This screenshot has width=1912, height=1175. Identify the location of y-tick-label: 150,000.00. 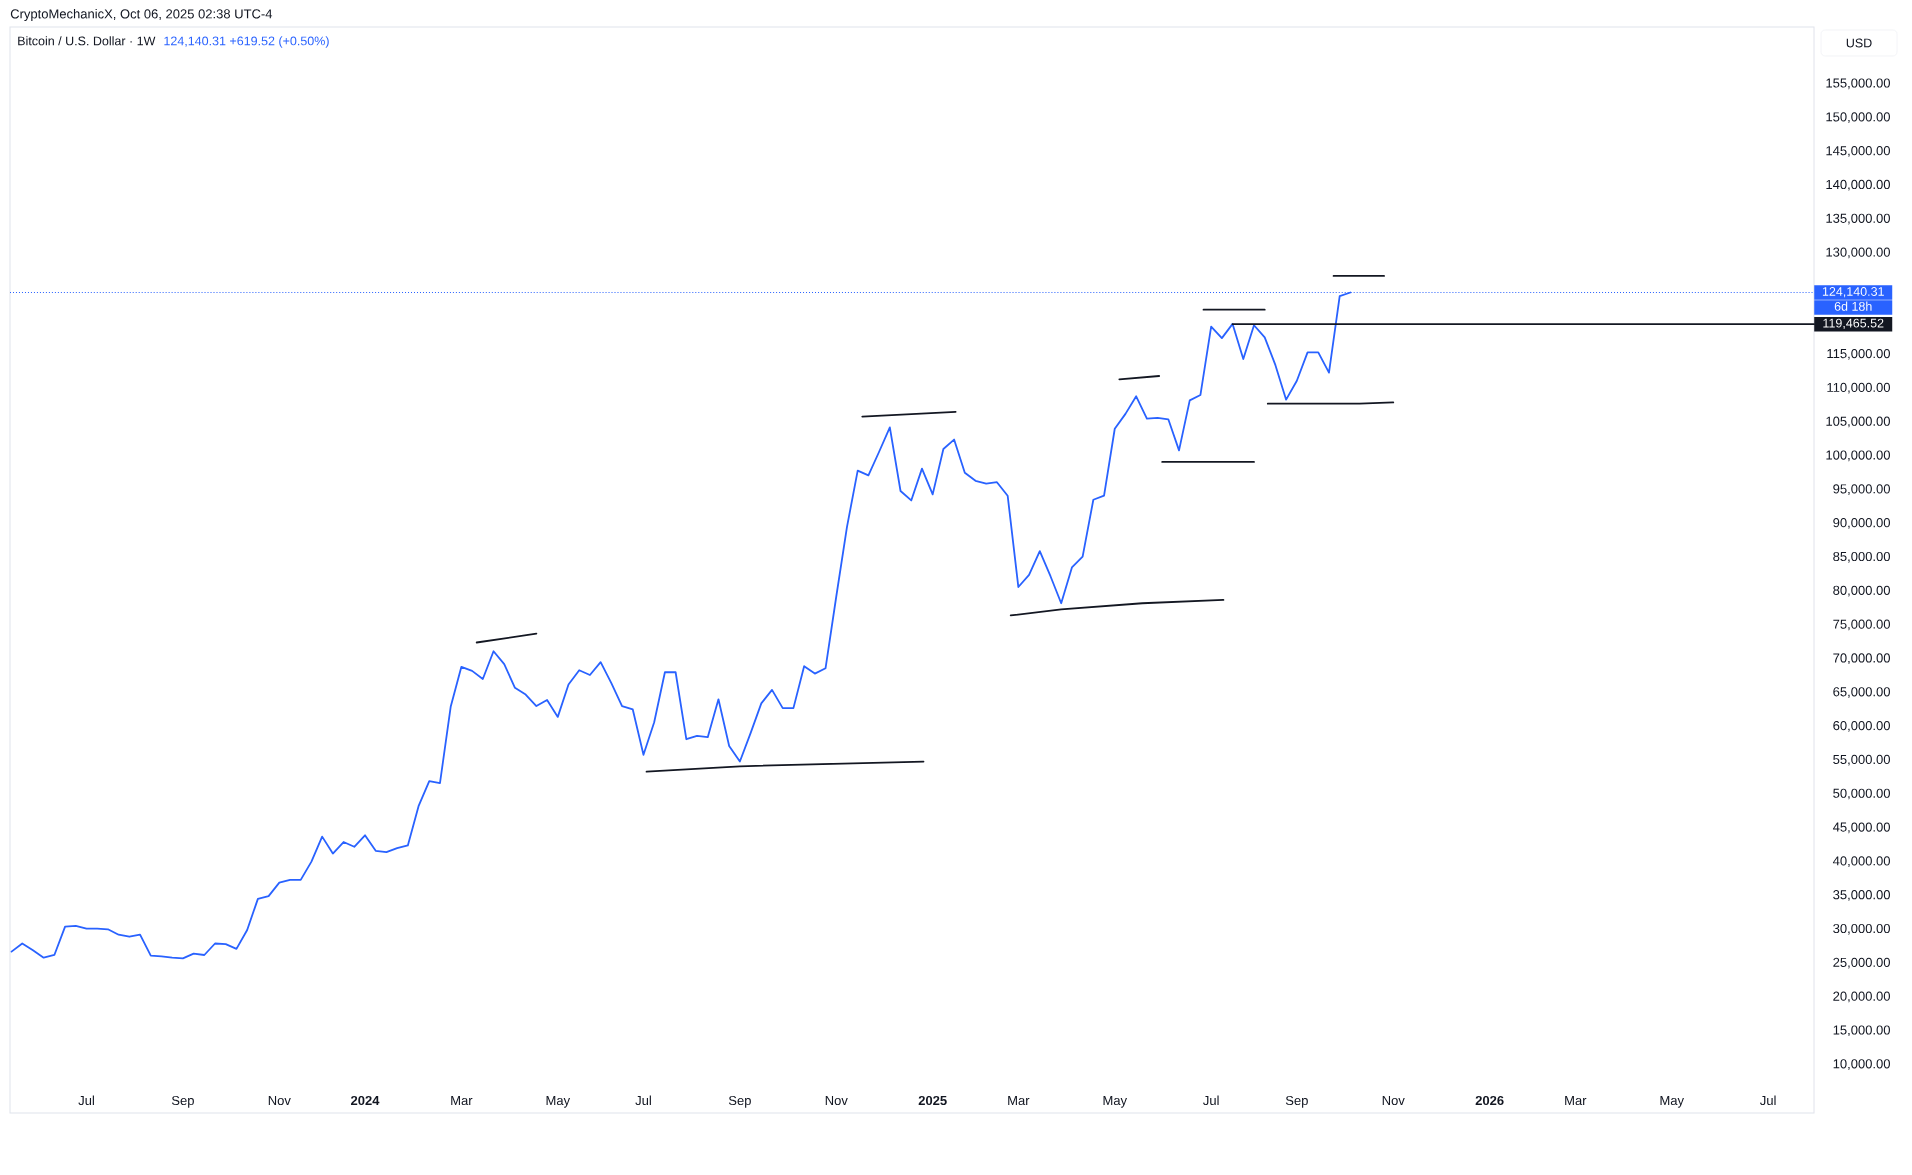
(1858, 117).